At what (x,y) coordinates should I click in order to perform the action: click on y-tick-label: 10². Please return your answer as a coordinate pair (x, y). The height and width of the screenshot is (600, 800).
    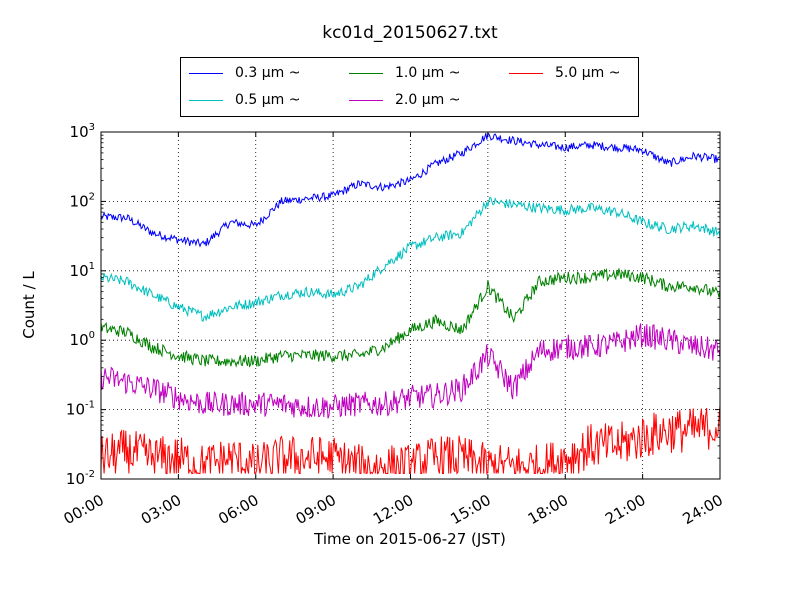
    Looking at the image, I should click on (82, 200).